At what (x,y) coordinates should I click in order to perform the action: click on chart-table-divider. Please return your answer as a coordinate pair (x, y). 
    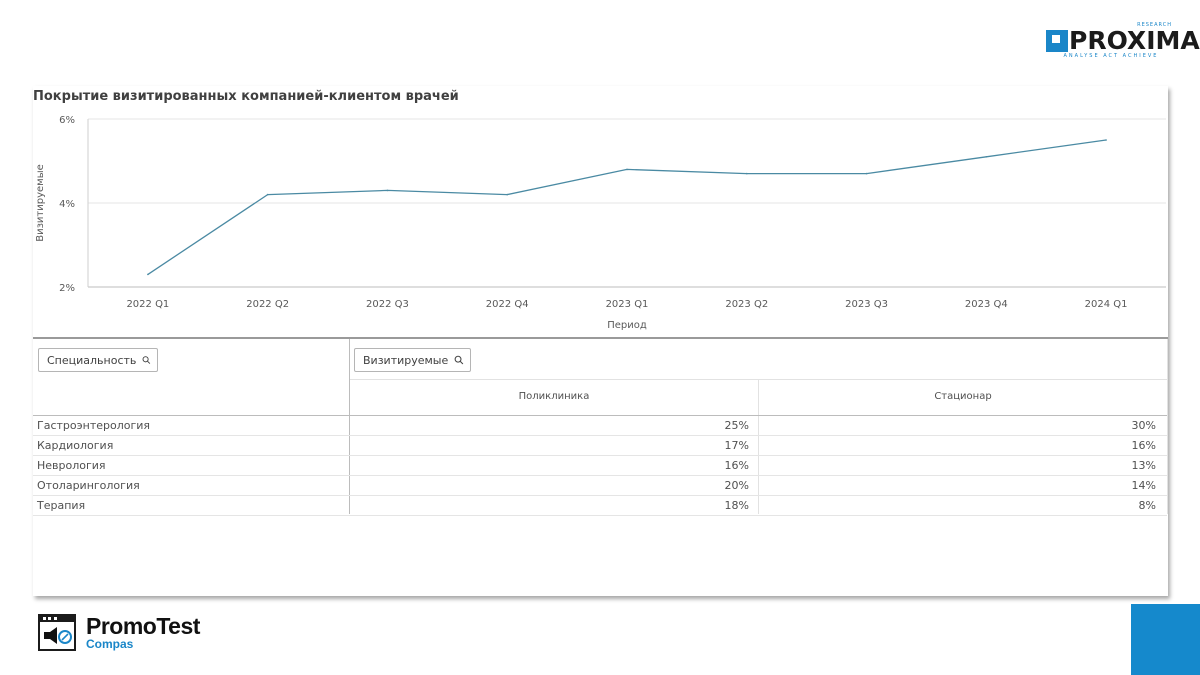
    Looking at the image, I should click on (600, 338).